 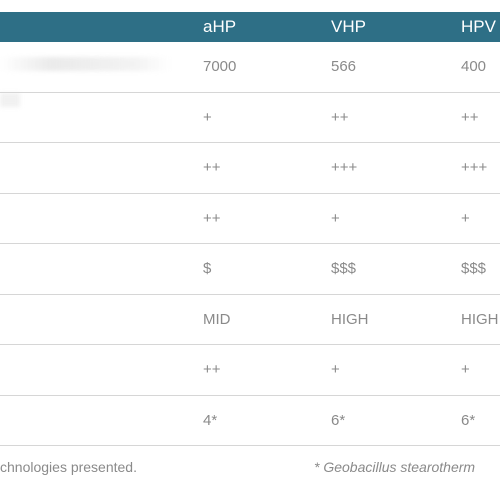 I want to click on table-cell: 4*, so click(x=210, y=420).